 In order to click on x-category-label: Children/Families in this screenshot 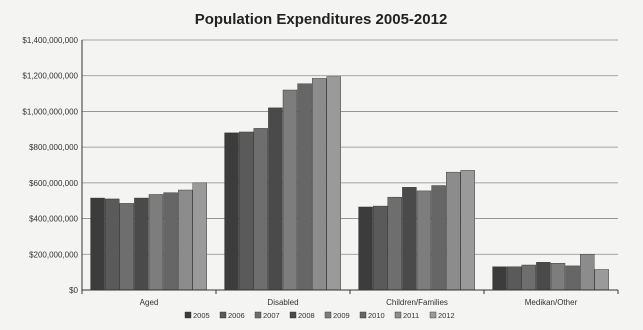, I will do `click(417, 302)`.